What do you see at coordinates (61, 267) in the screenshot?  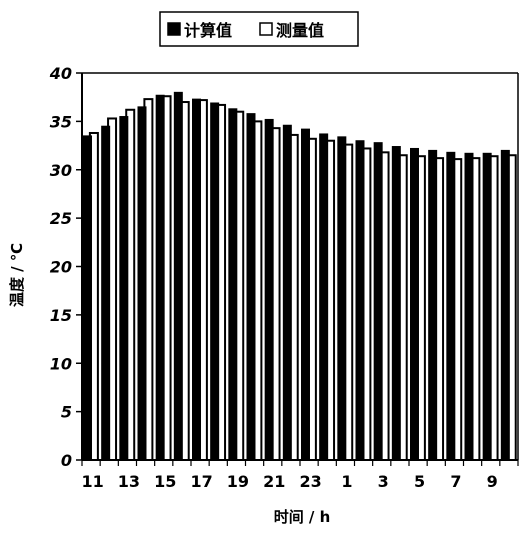 I see `y-tick-label-20: 20` at bounding box center [61, 267].